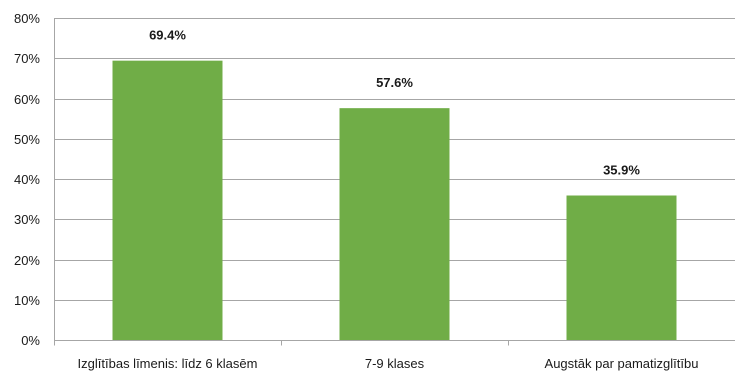  What do you see at coordinates (27, 300) in the screenshot?
I see `y-tick-label: 10%` at bounding box center [27, 300].